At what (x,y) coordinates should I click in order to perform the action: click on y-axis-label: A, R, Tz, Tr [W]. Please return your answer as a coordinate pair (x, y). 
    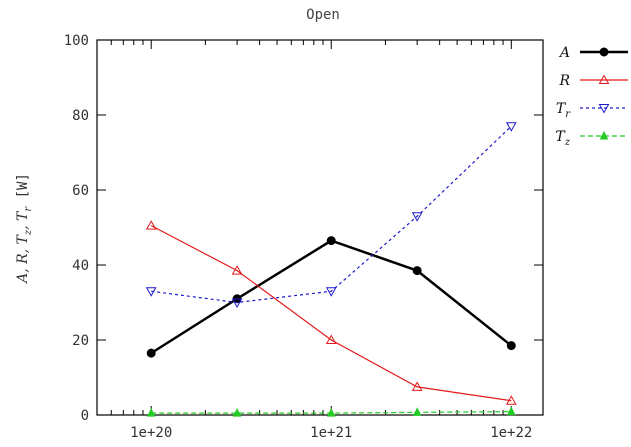
    Looking at the image, I should click on (24, 229).